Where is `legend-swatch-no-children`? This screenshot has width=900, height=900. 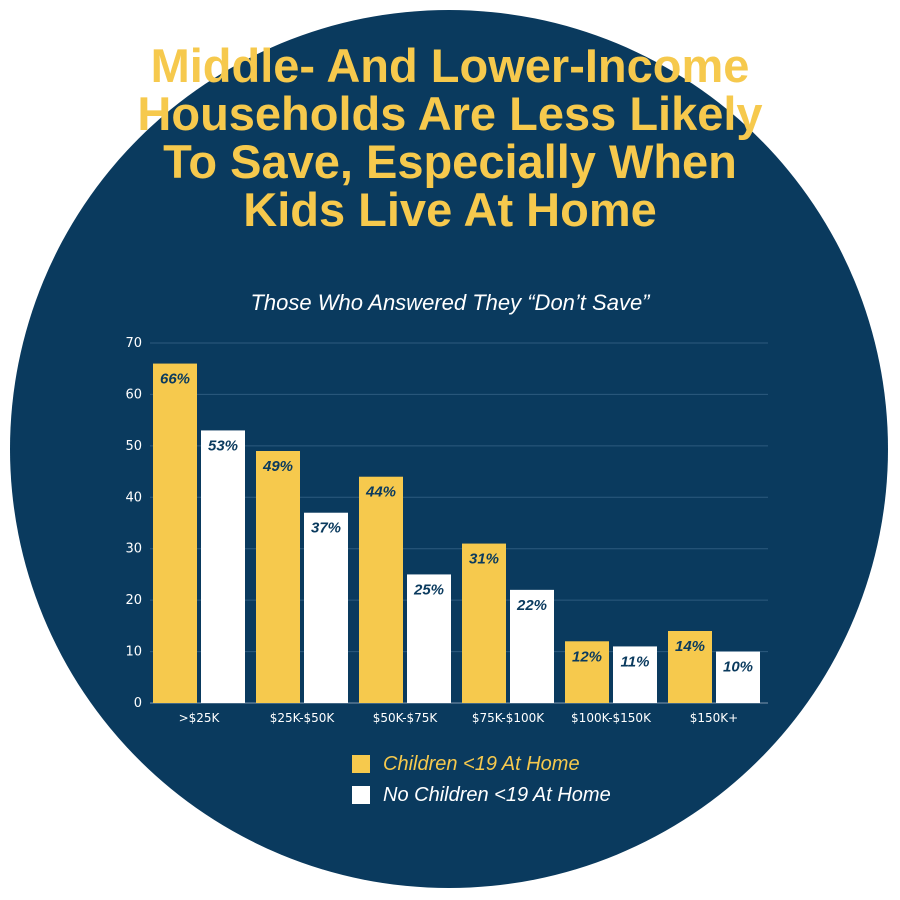 legend-swatch-no-children is located at coordinates (361, 795).